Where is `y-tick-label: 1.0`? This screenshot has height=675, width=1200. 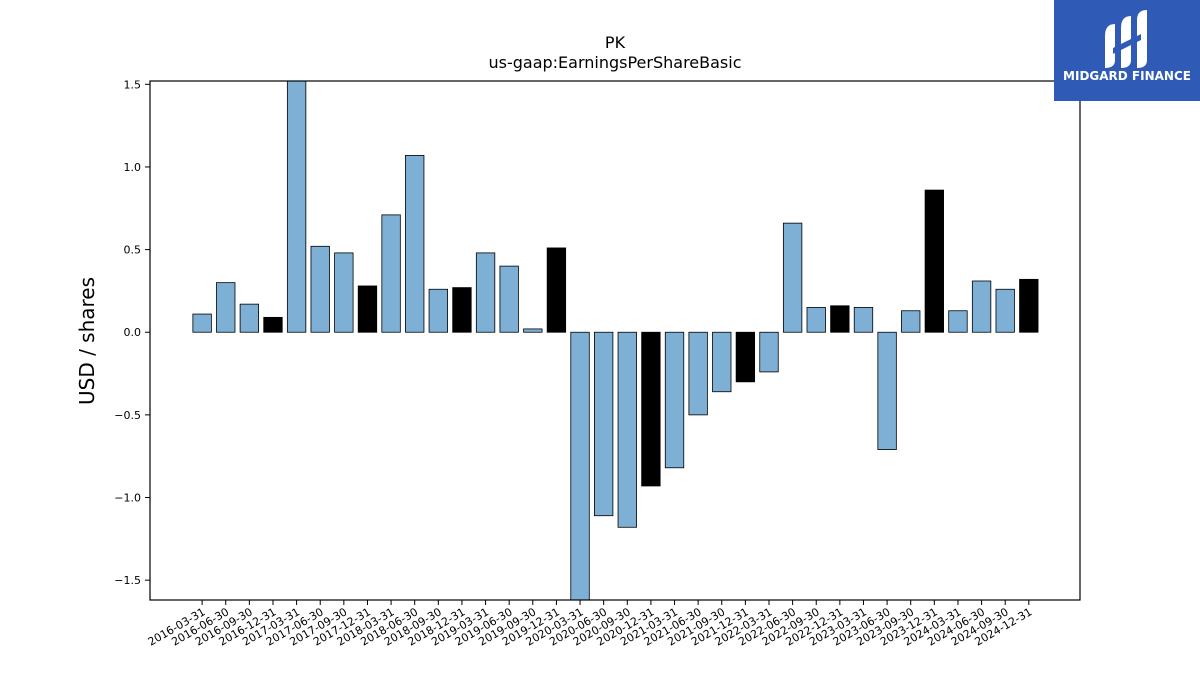 y-tick-label: 1.0 is located at coordinates (133, 167).